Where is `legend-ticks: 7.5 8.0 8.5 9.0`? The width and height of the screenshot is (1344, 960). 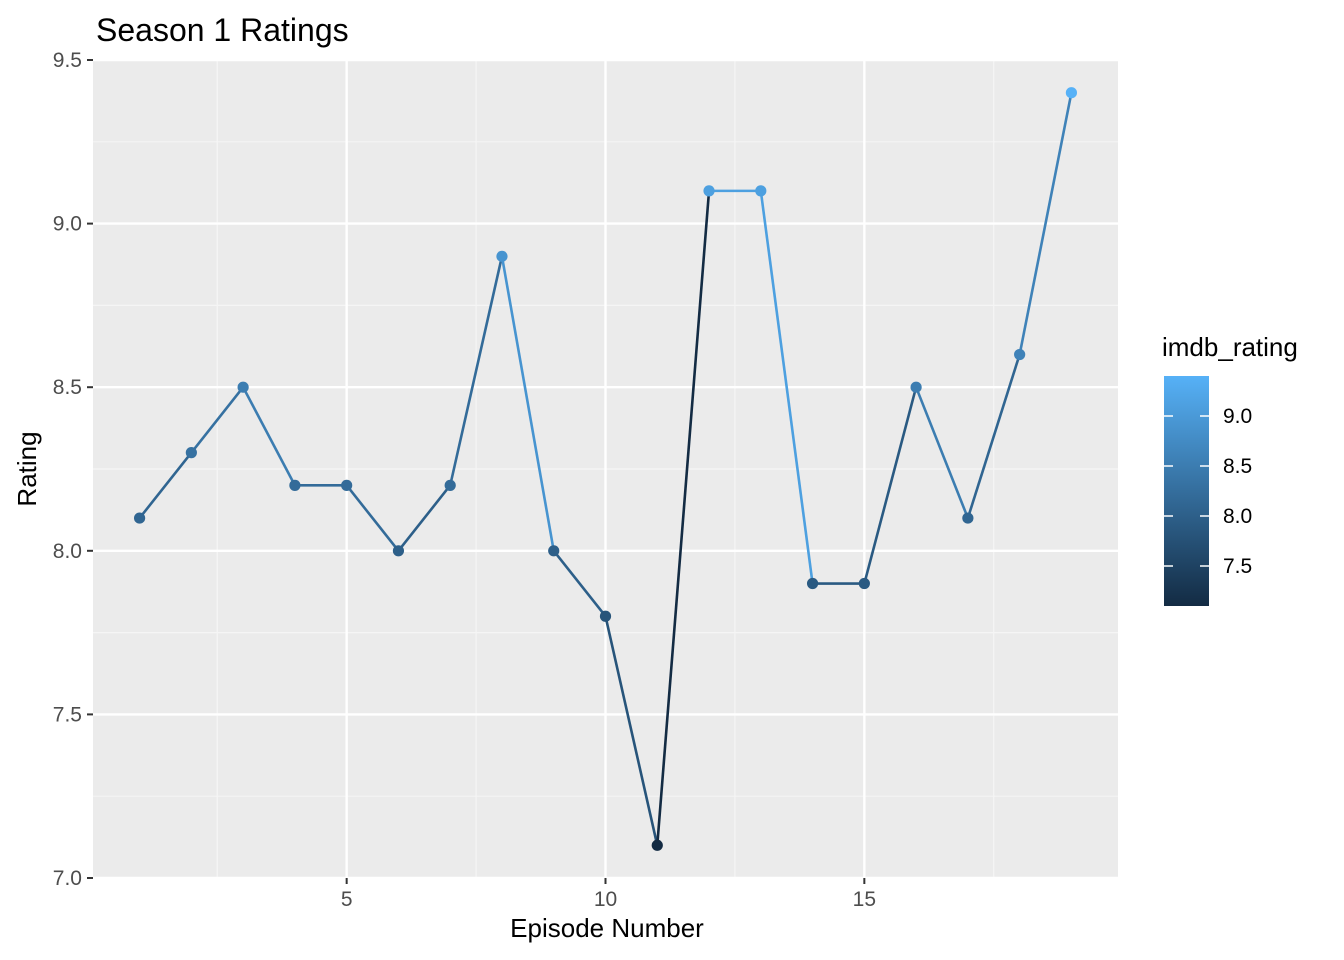
legend-ticks: 7.5 8.0 8.5 9.0 is located at coordinates (1208, 491).